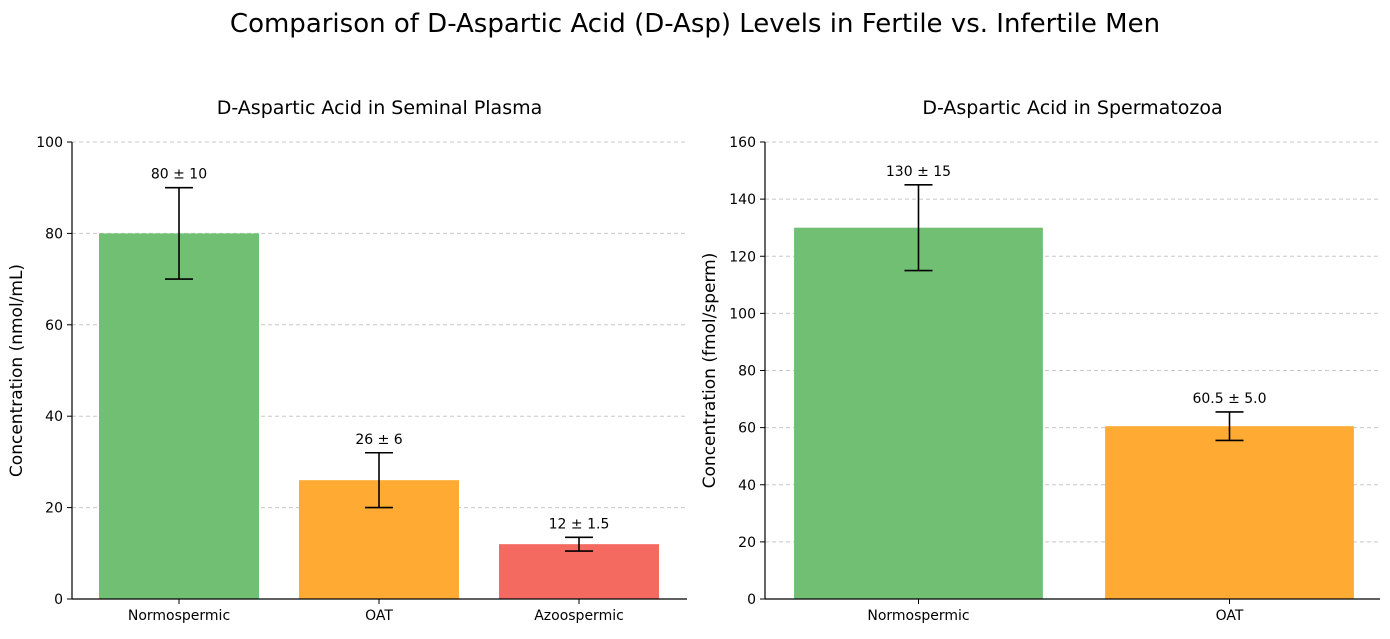 This screenshot has width=1390, height=639. I want to click on chart2-bar-normospermic, so click(918, 413).